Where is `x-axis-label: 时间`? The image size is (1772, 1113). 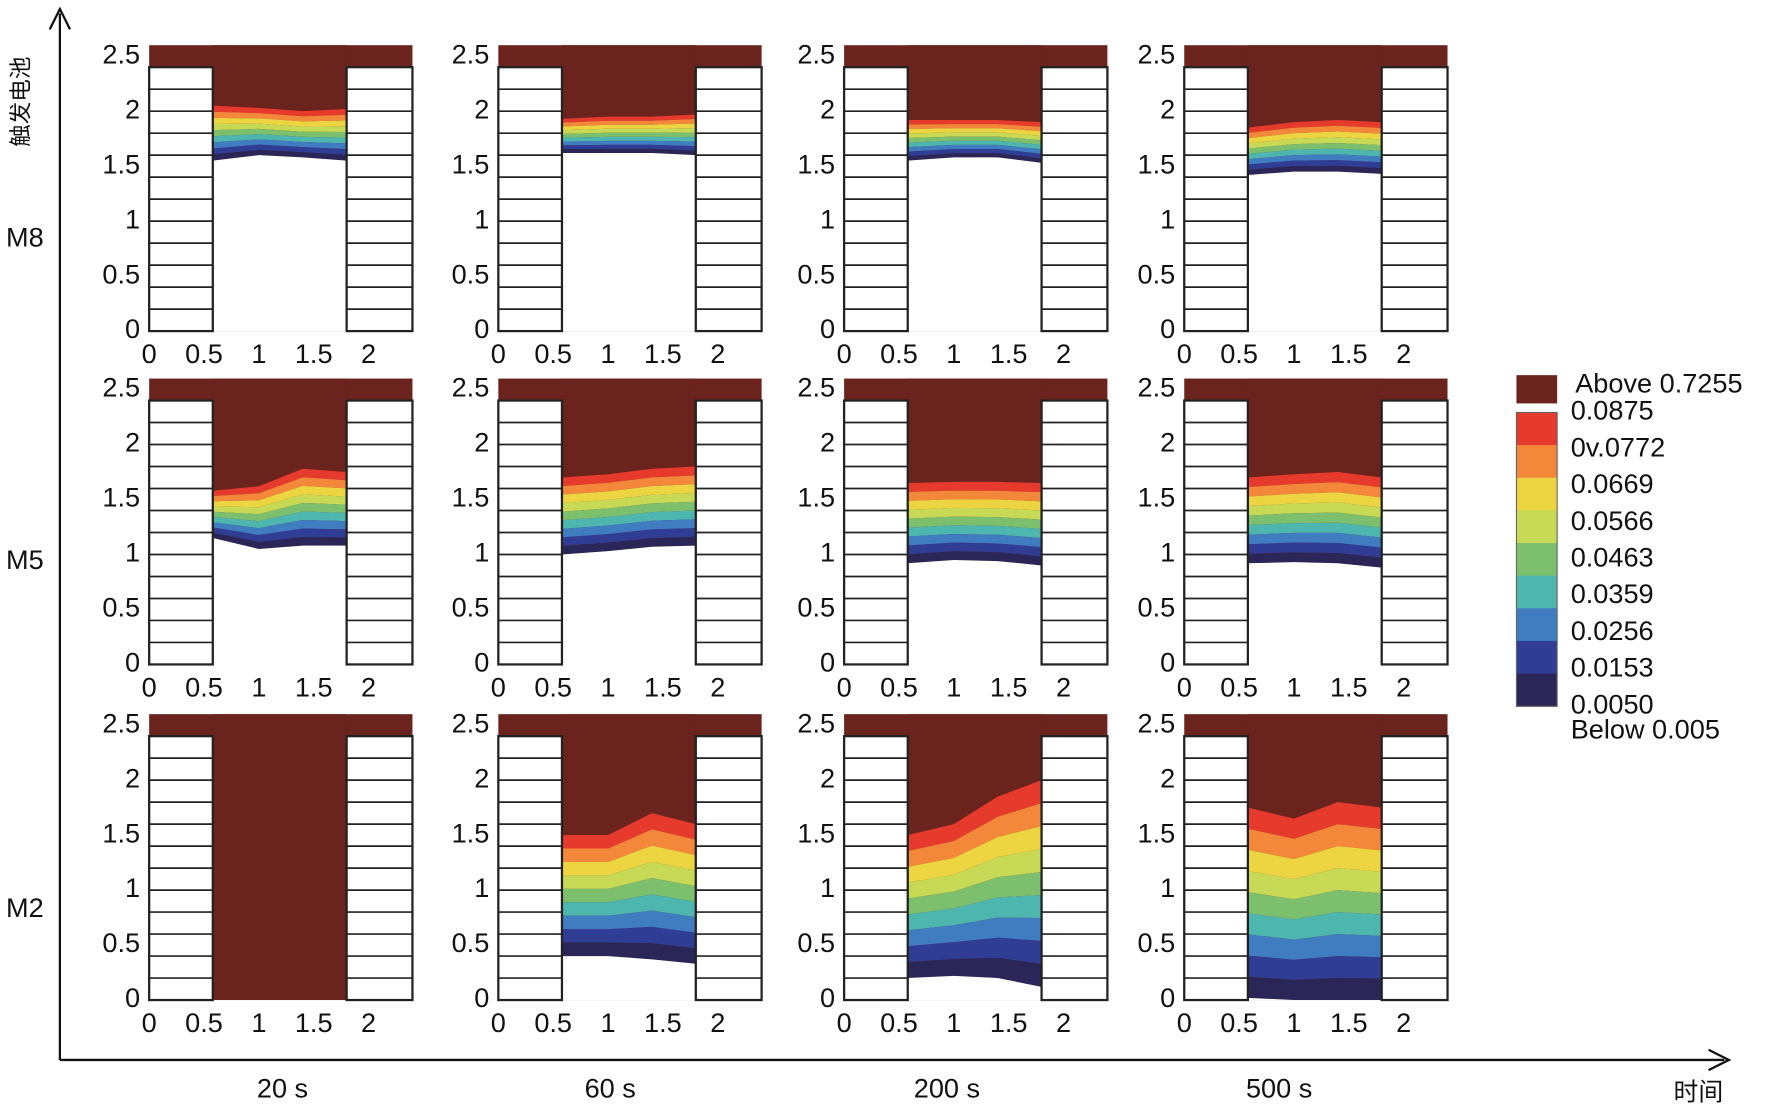 x-axis-label: 时间 is located at coordinates (1699, 1092).